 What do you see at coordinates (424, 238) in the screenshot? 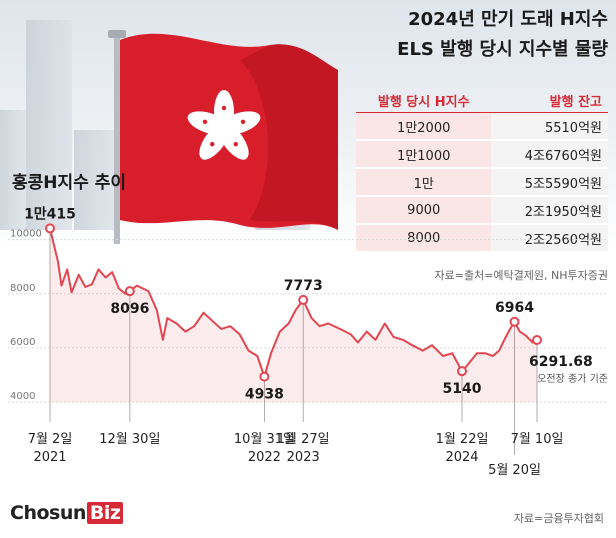
I see `table-cell: 8000` at bounding box center [424, 238].